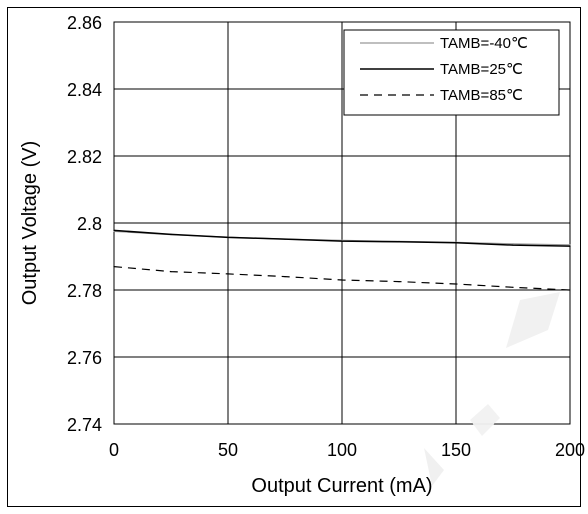 This screenshot has height=514, width=588. Describe the element at coordinates (84, 358) in the screenshot. I see `y-tick-label: 2.76` at that location.